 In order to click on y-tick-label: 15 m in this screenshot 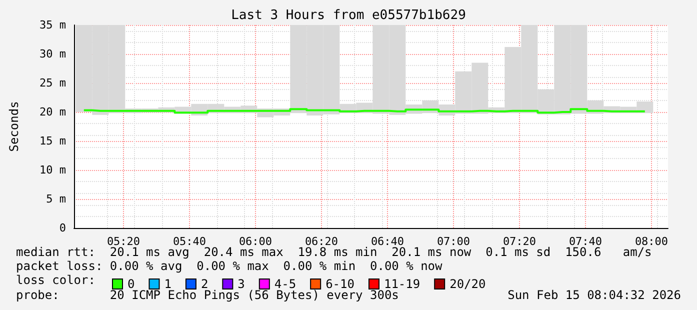, I will do `click(53, 141)`.